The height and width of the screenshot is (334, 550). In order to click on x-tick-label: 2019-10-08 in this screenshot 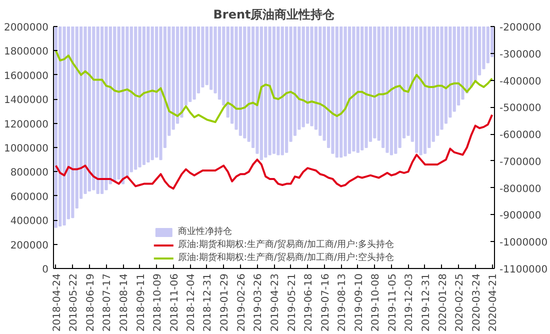, I will do `click(376, 302)`.